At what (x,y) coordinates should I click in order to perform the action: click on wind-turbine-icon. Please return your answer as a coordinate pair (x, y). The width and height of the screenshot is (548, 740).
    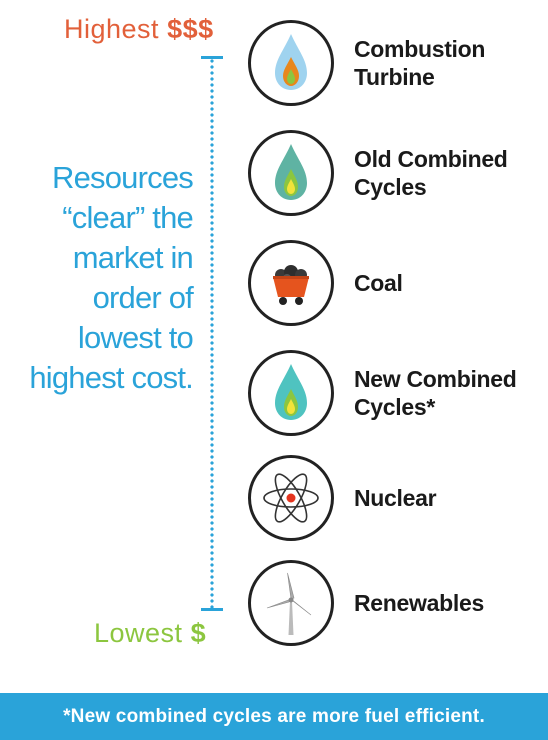
    Looking at the image, I should click on (289, 603).